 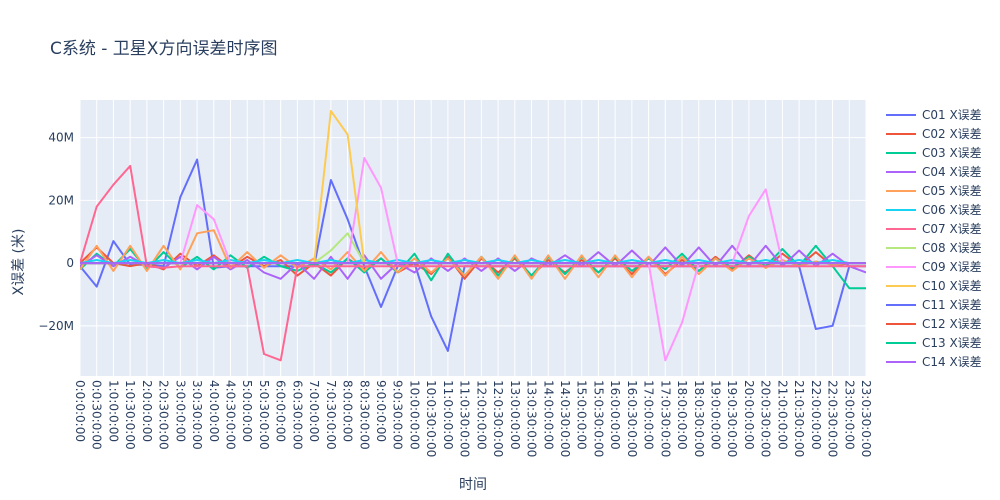 What do you see at coordinates (816, 415) in the screenshot?
I see `x-tick-label: 22:0:0:0:00` at bounding box center [816, 415].